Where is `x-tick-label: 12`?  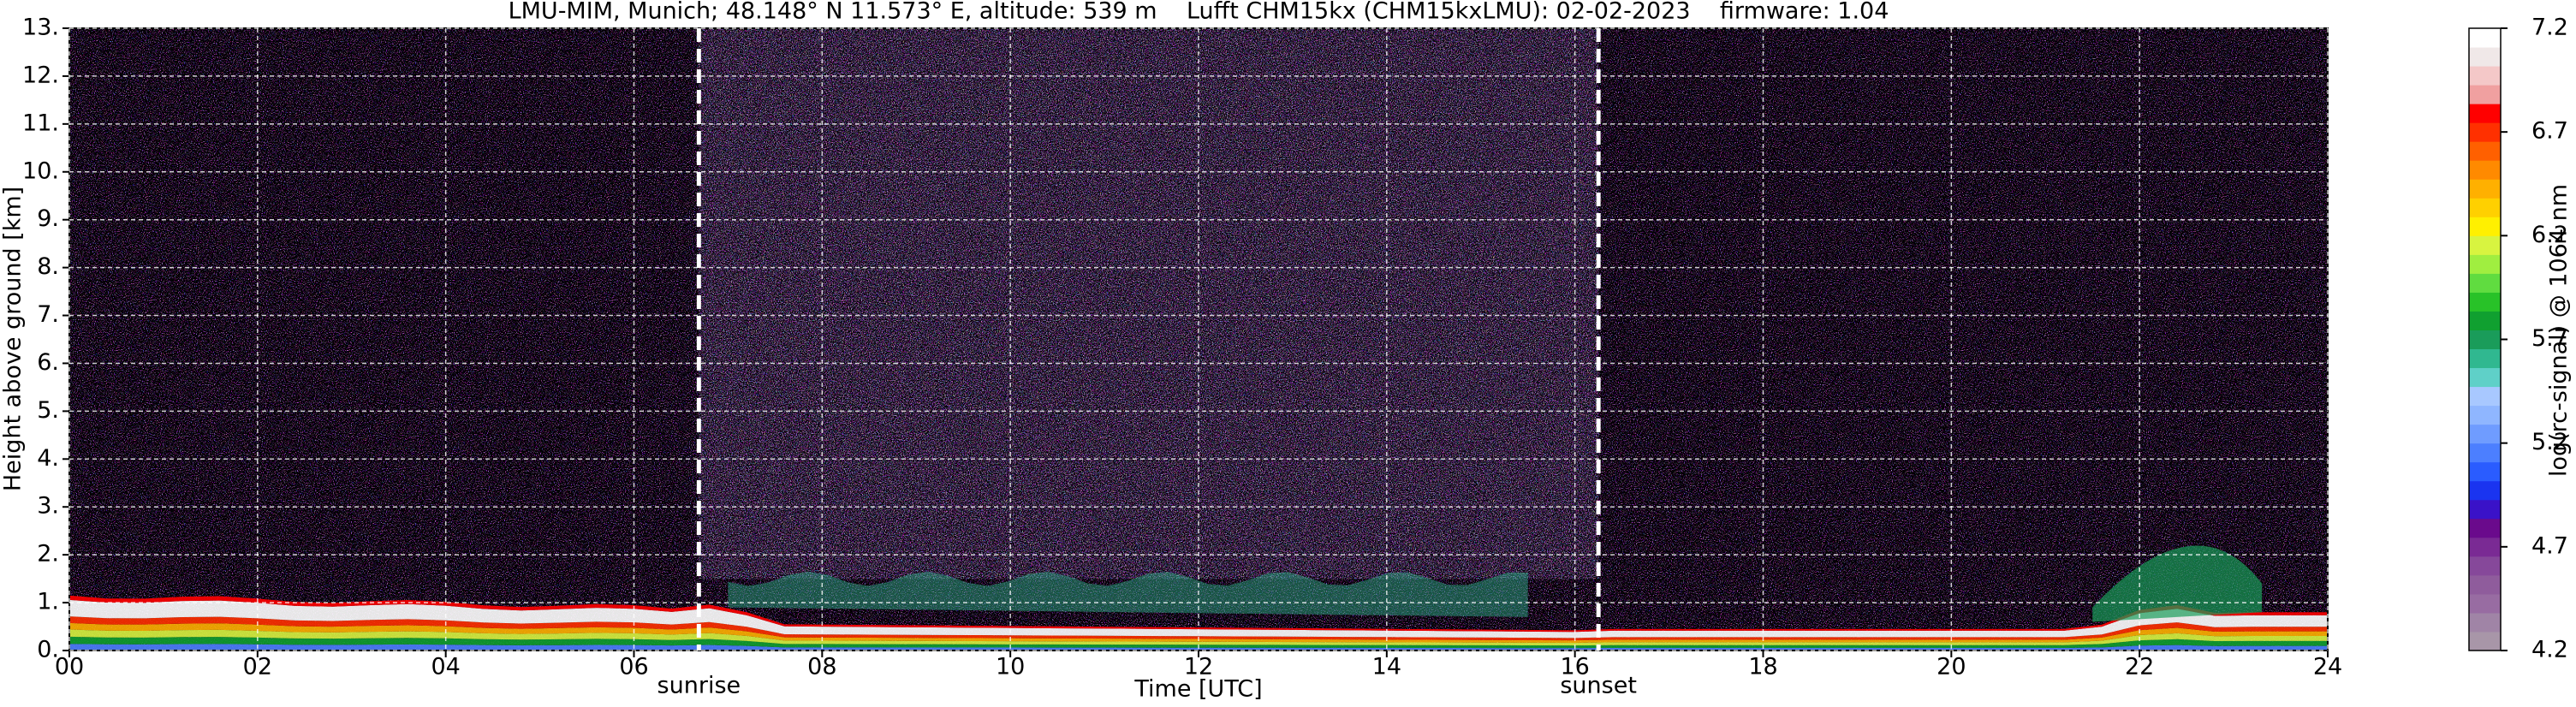 x-tick-label: 12 is located at coordinates (1198, 667).